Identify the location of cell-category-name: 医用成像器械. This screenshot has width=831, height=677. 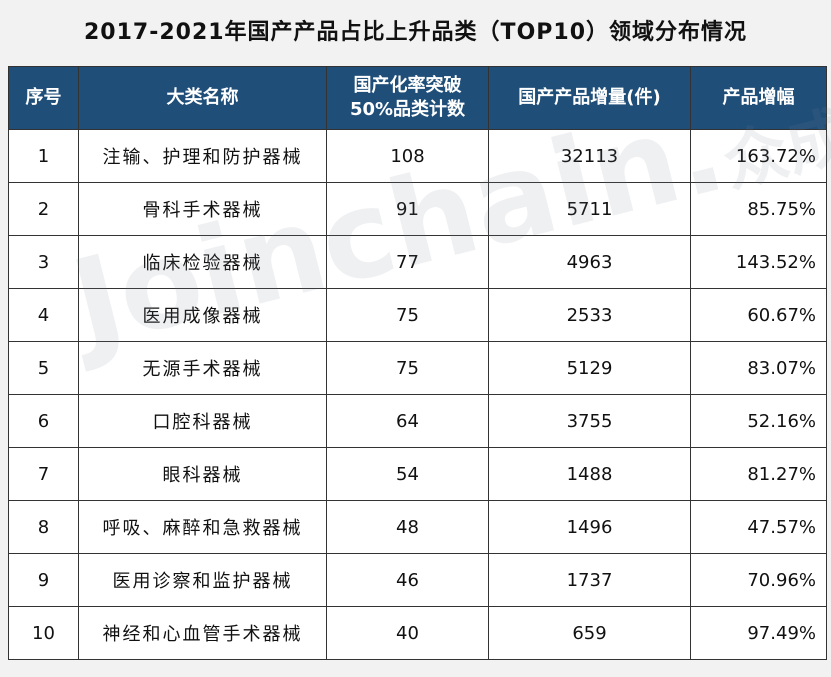
(202, 315).